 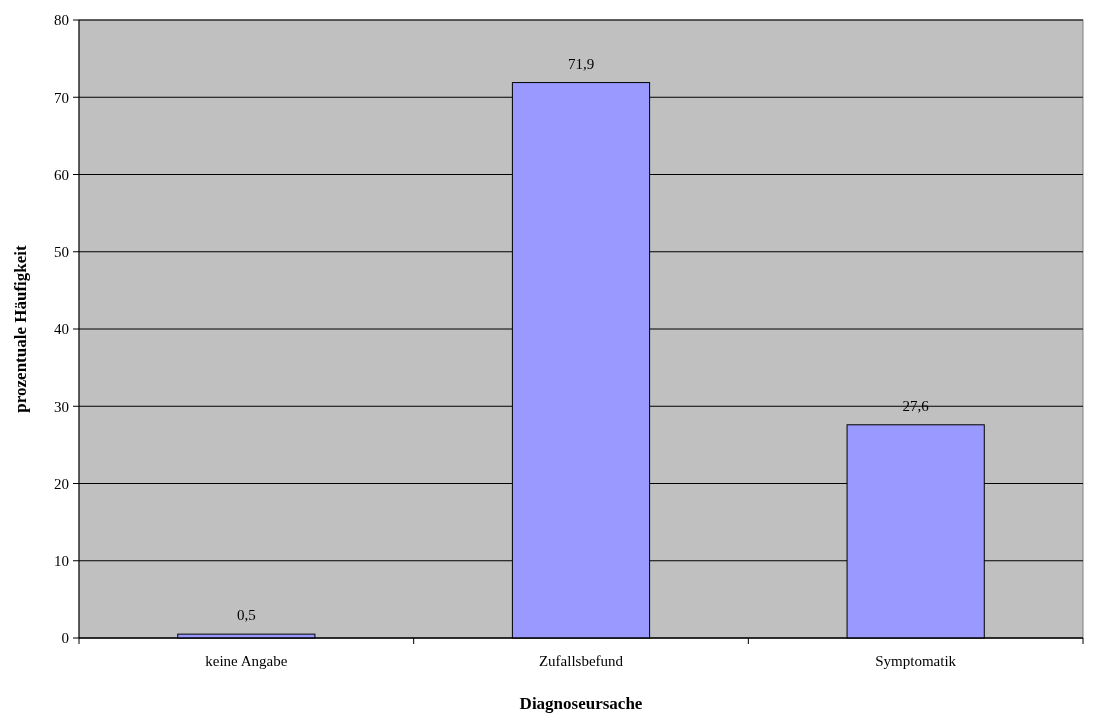 What do you see at coordinates (65, 638) in the screenshot?
I see `y-tick-label: 0` at bounding box center [65, 638].